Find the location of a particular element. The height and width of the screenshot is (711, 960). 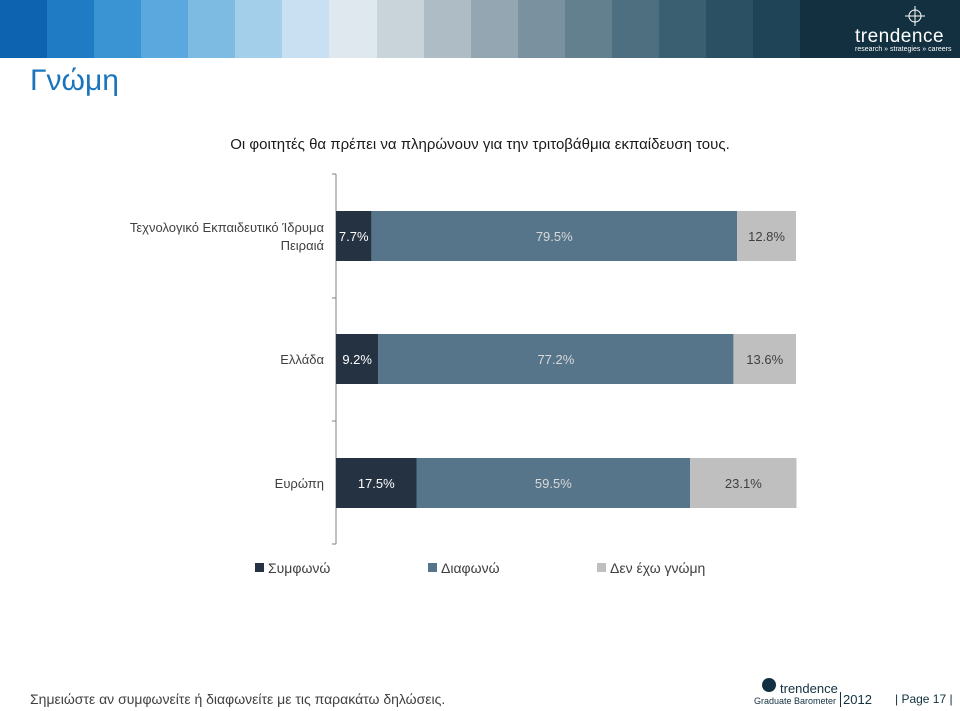

graduate-barometer-logo: trendence Graduate Barometer 2012 is located at coordinates (812, 693).